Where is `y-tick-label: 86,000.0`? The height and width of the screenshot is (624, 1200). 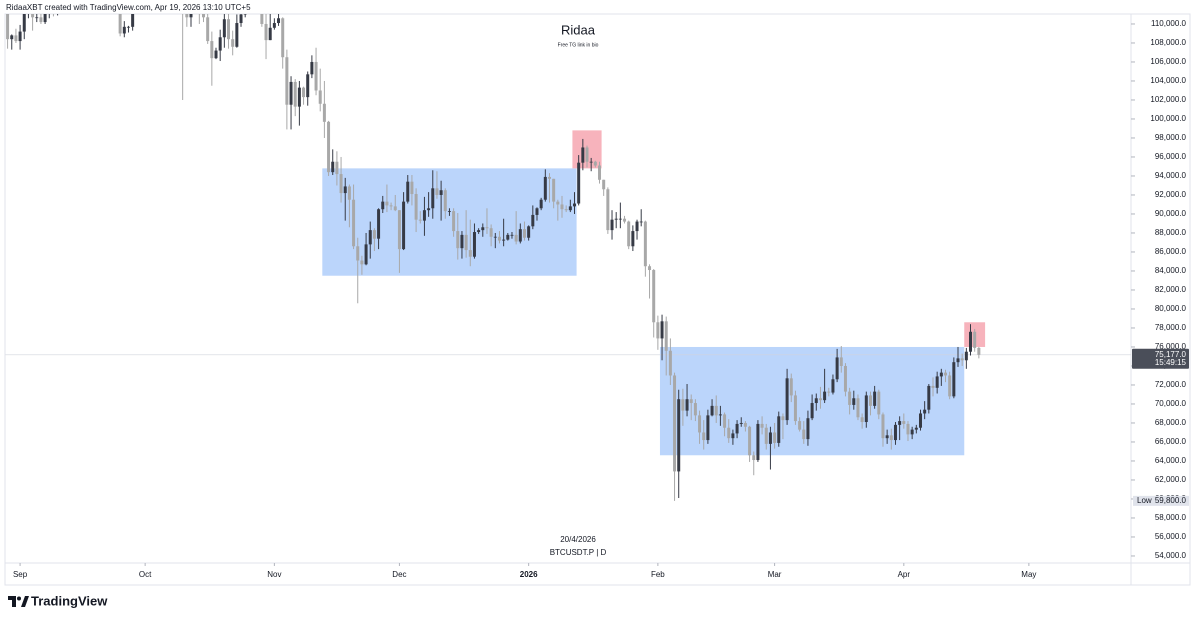 y-tick-label: 86,000.0 is located at coordinates (1171, 251).